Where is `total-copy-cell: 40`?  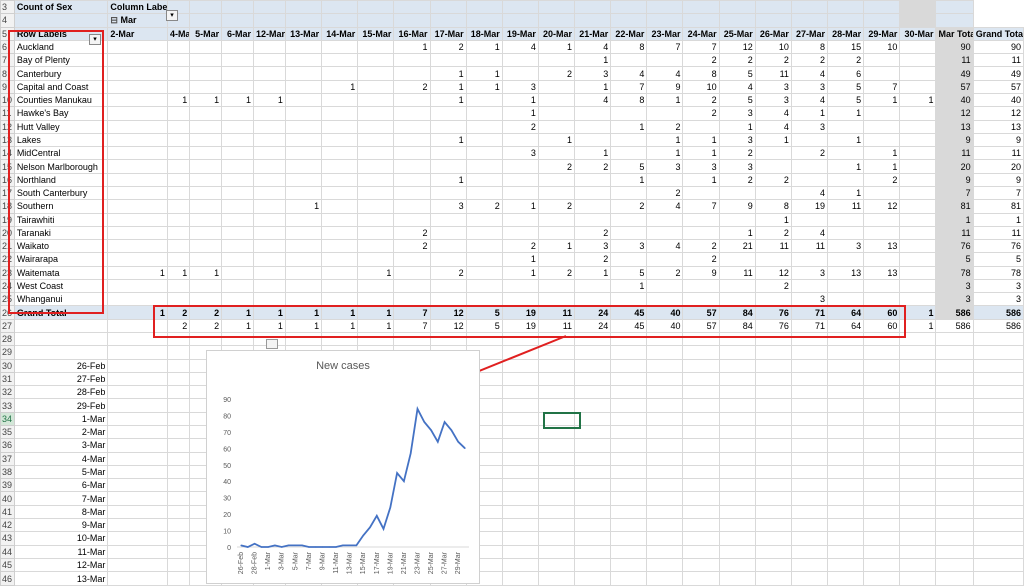
total-copy-cell: 40 is located at coordinates (665, 326).